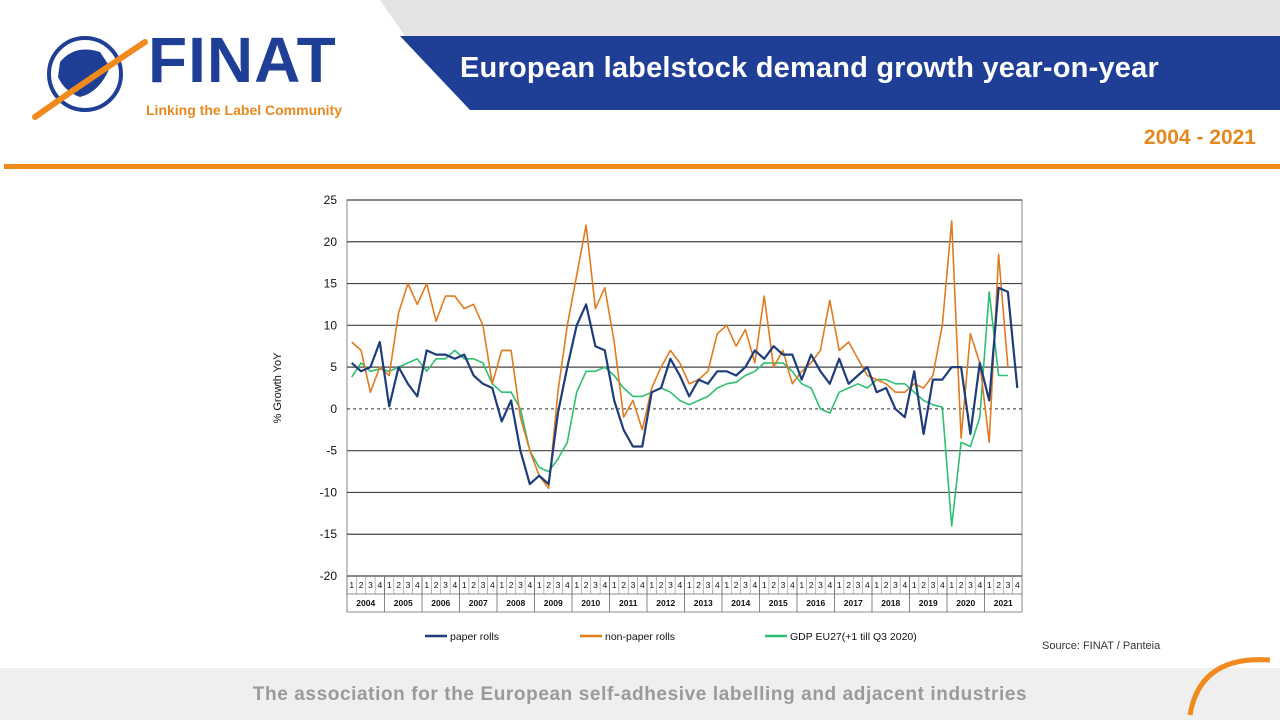  Describe the element at coordinates (329, 492) in the screenshot. I see `y-tick-label: -10` at that location.